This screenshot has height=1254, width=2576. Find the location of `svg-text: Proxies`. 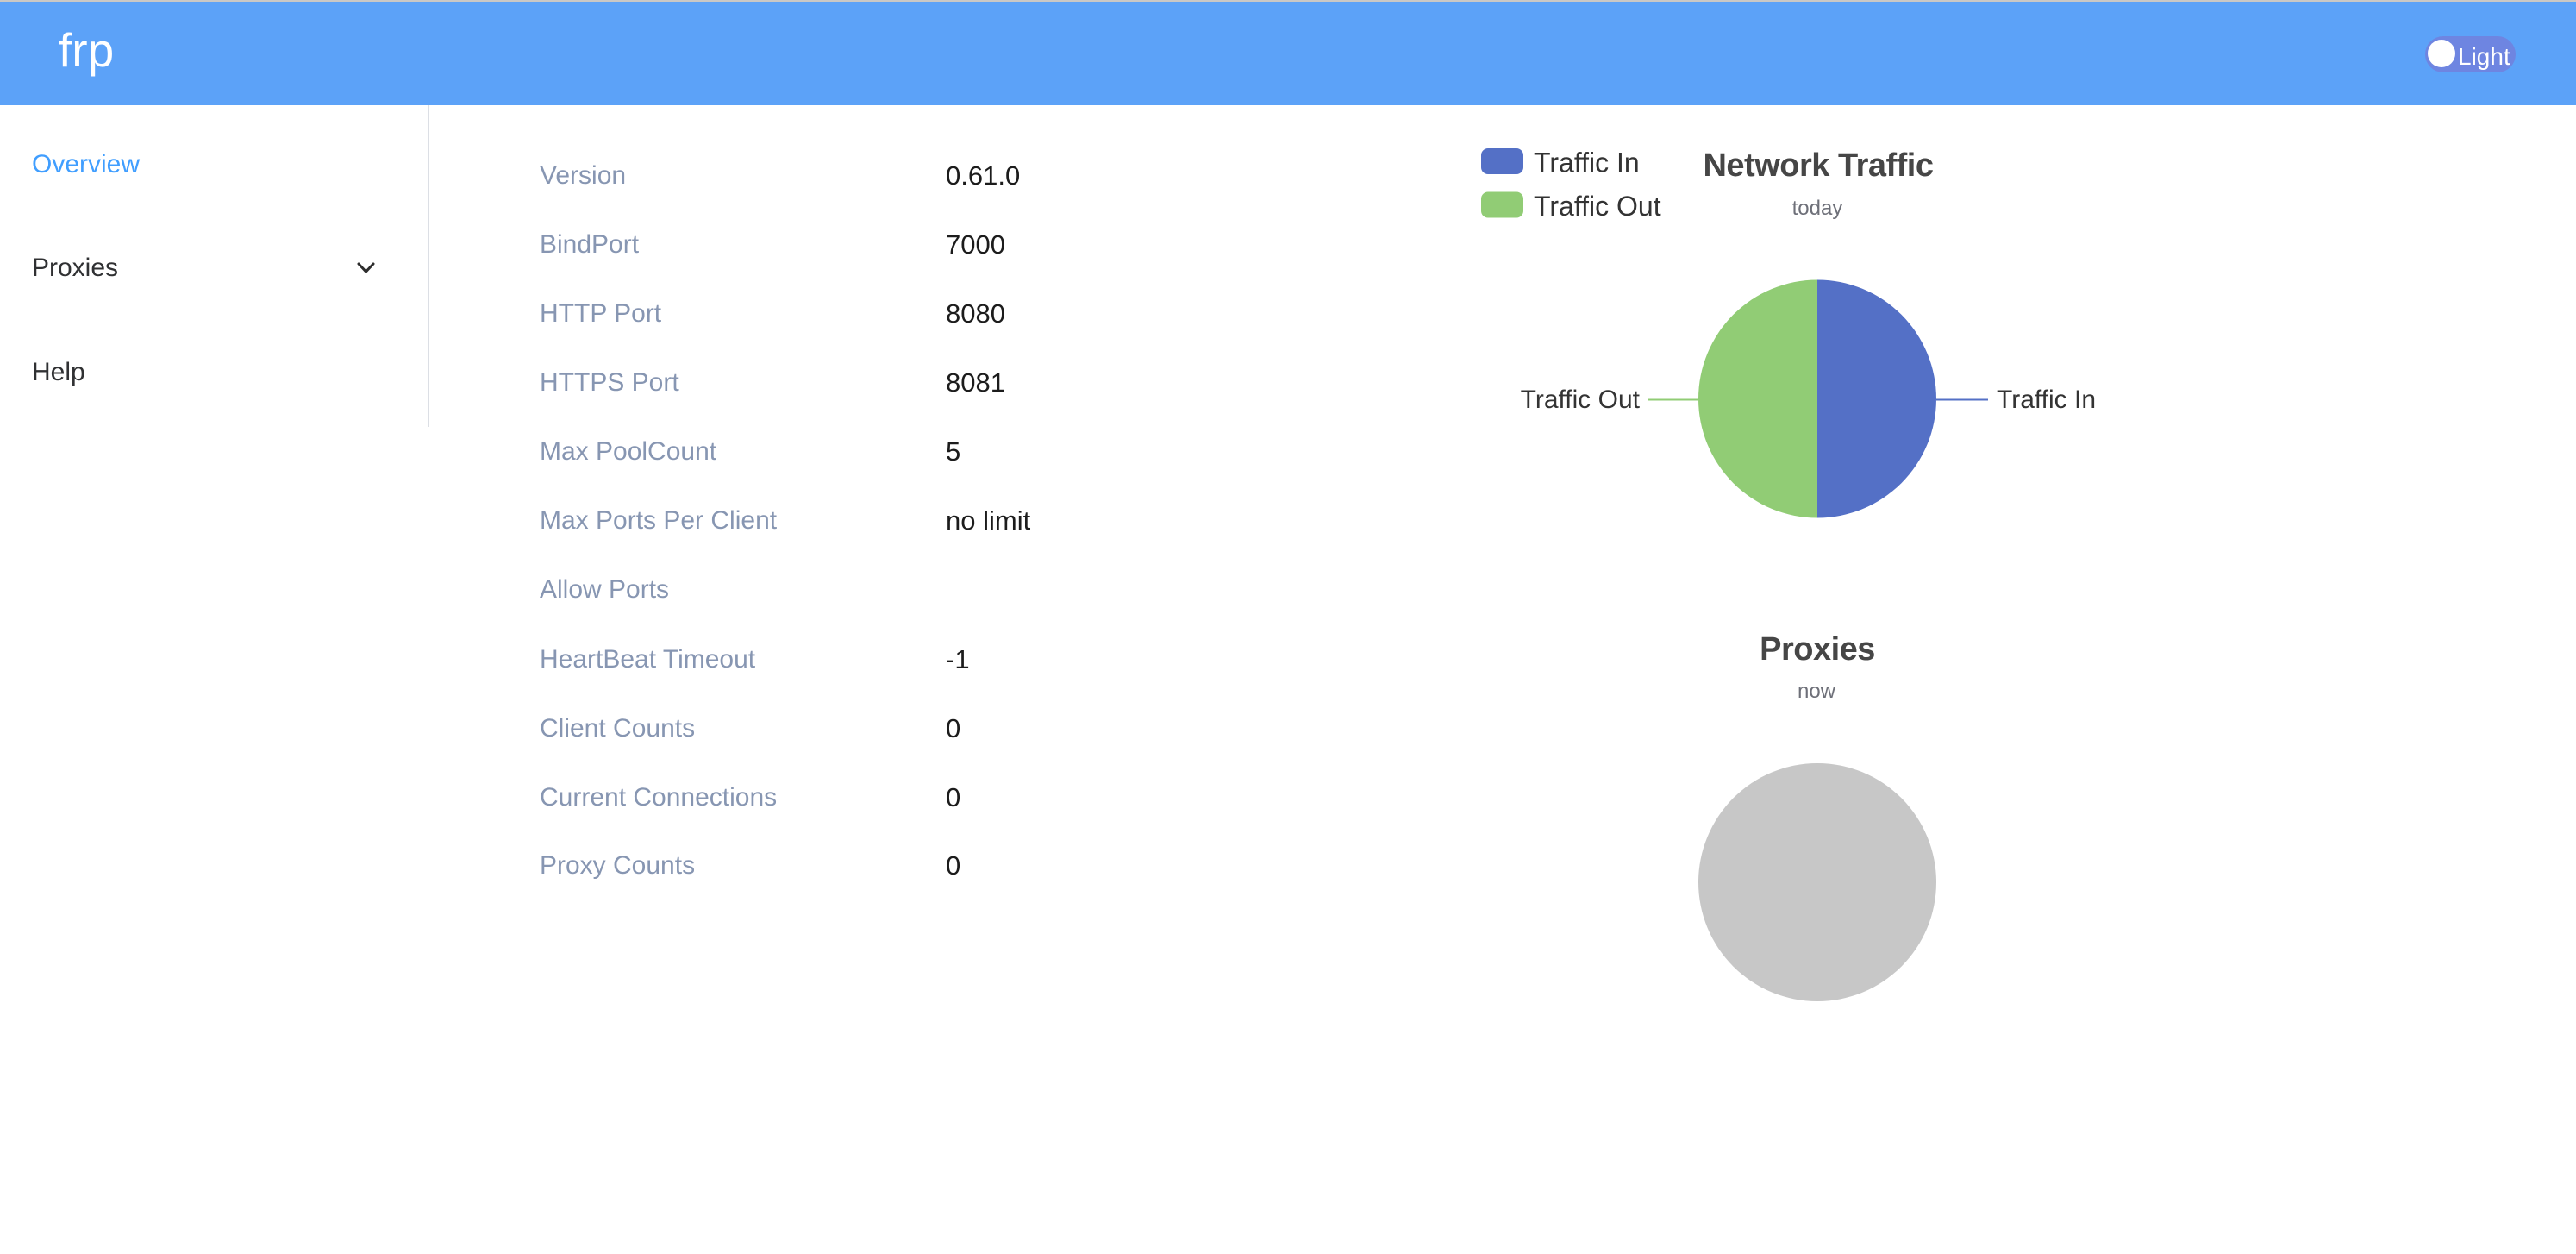

svg-text: Proxies is located at coordinates (1817, 650).